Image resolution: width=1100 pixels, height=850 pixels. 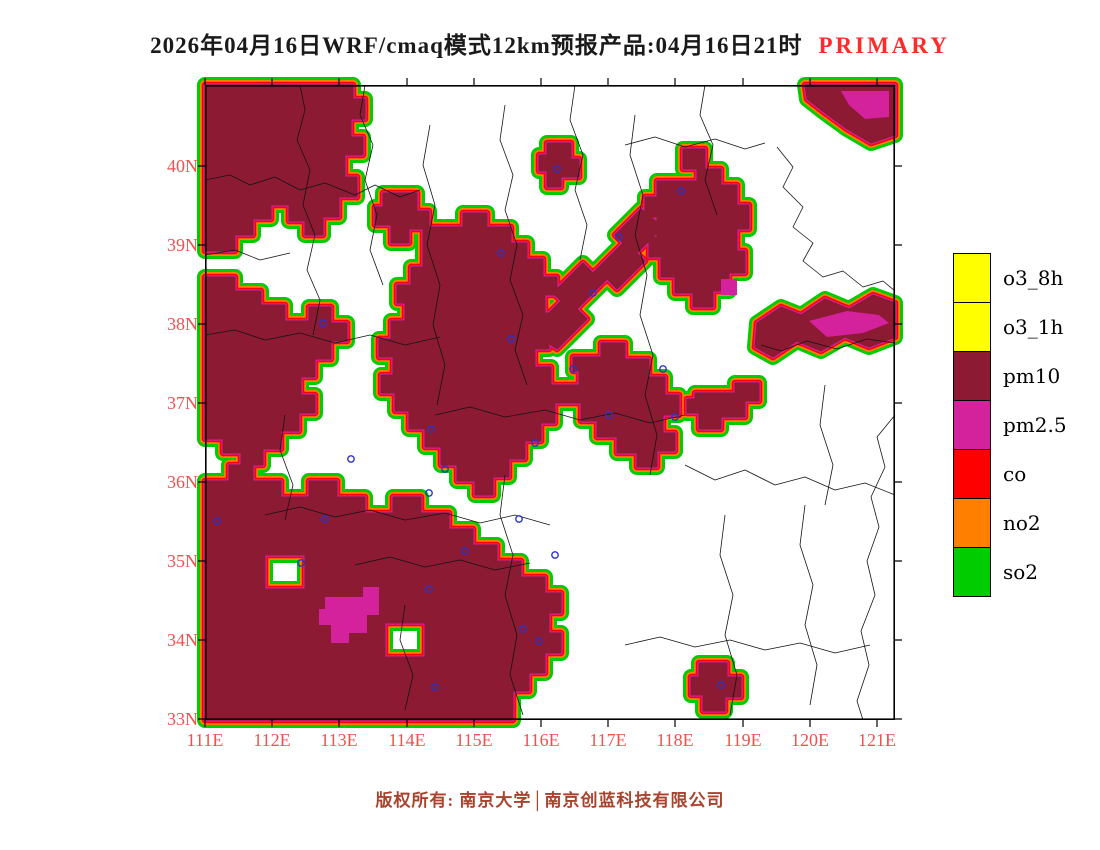 What do you see at coordinates (675, 740) in the screenshot?
I see `x-tick-label: 118E` at bounding box center [675, 740].